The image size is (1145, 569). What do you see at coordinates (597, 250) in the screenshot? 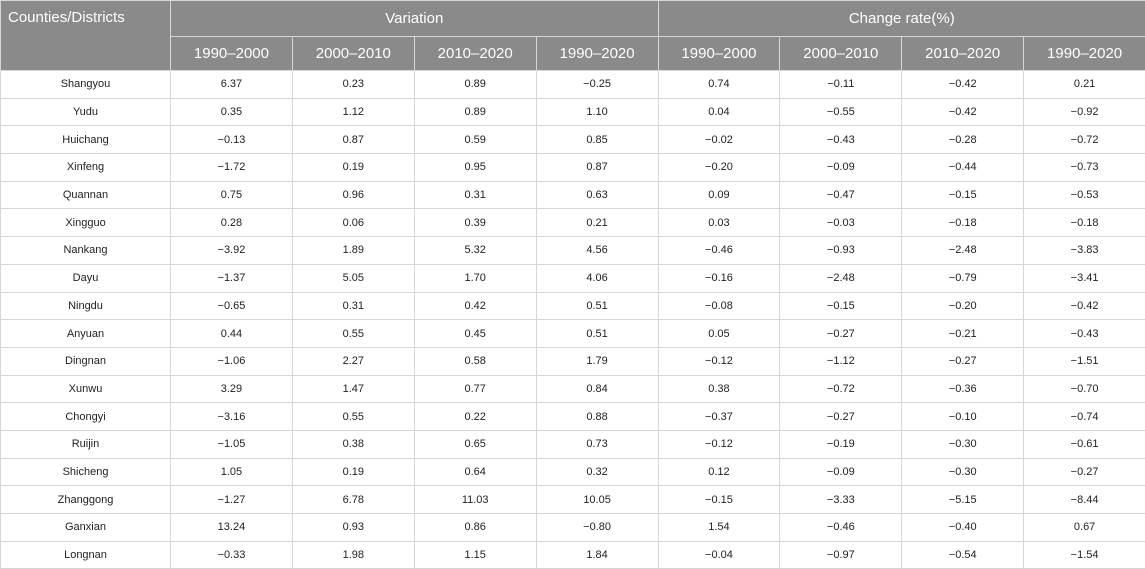
I see `value-cell: 4.56` at bounding box center [597, 250].